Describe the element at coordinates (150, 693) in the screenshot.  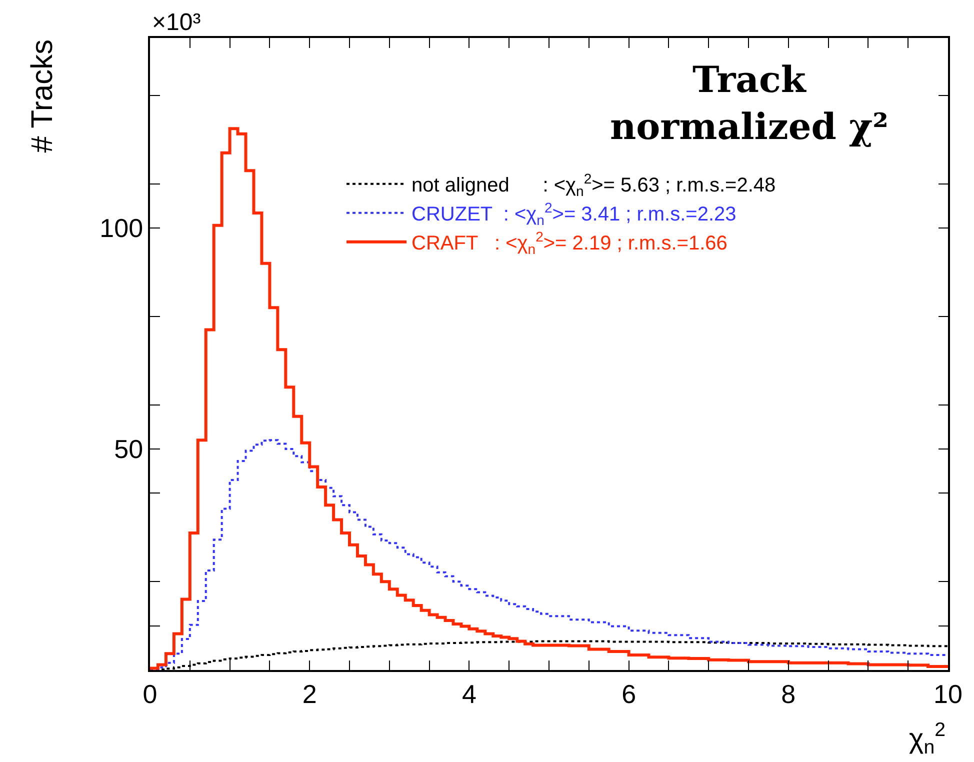
I see `x-tick-label: 0` at that location.